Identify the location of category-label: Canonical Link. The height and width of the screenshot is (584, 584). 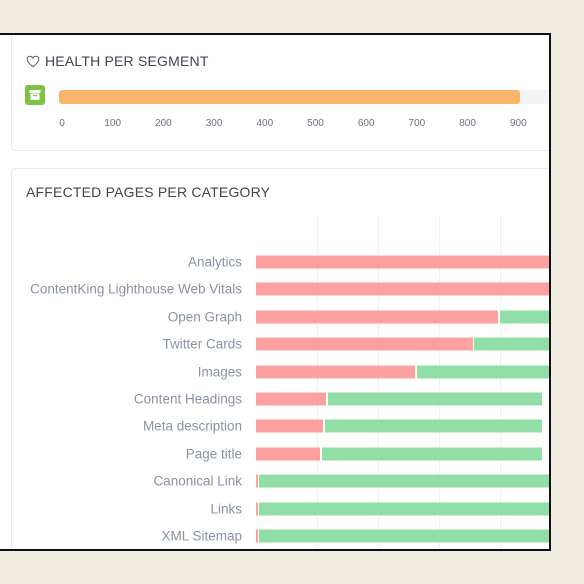
(197, 481).